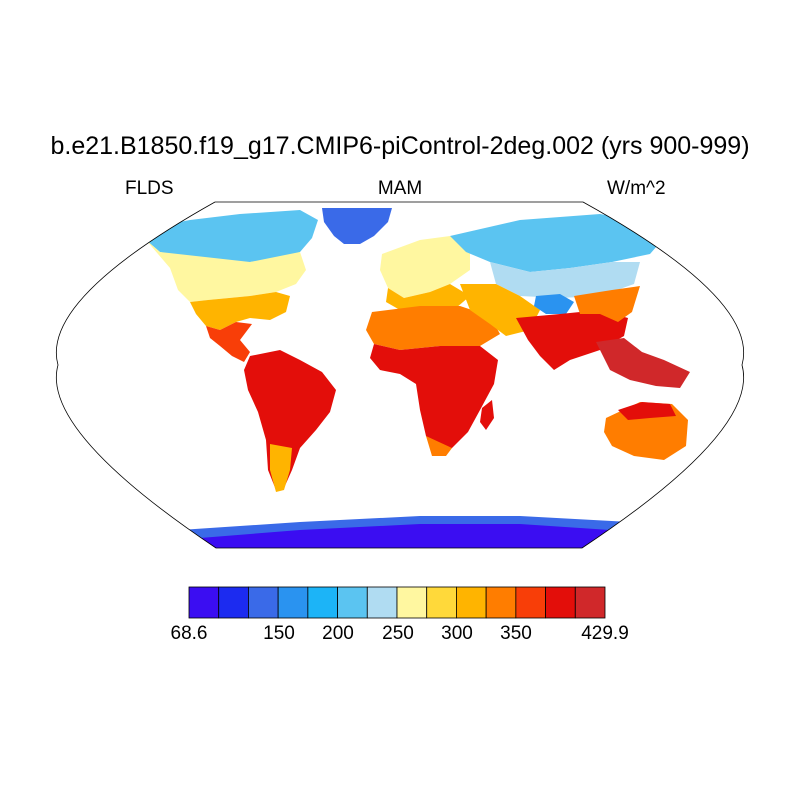  I want to click on east-asia, so click(607, 304).